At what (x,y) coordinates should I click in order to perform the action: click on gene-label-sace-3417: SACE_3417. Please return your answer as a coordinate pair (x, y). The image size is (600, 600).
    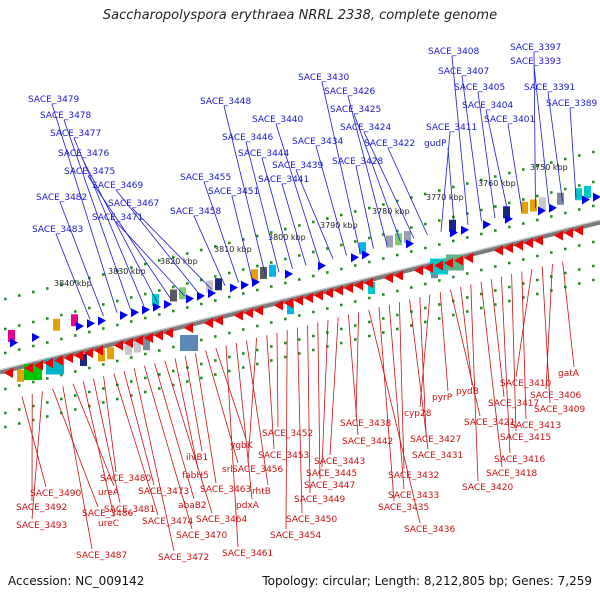
    Looking at the image, I should click on (513, 404).